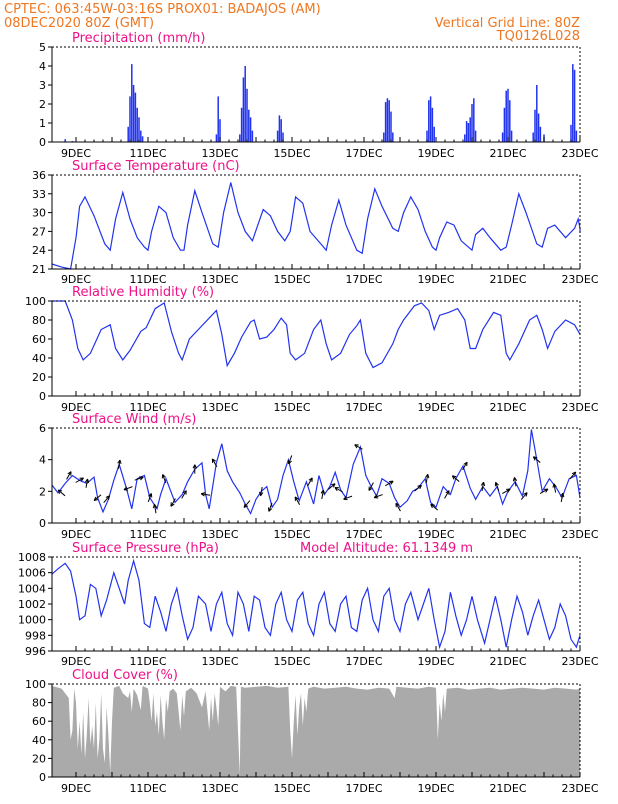  Describe the element at coordinates (291, 788) in the screenshot. I see `cloud-x-tick-label: 15DEC` at that location.